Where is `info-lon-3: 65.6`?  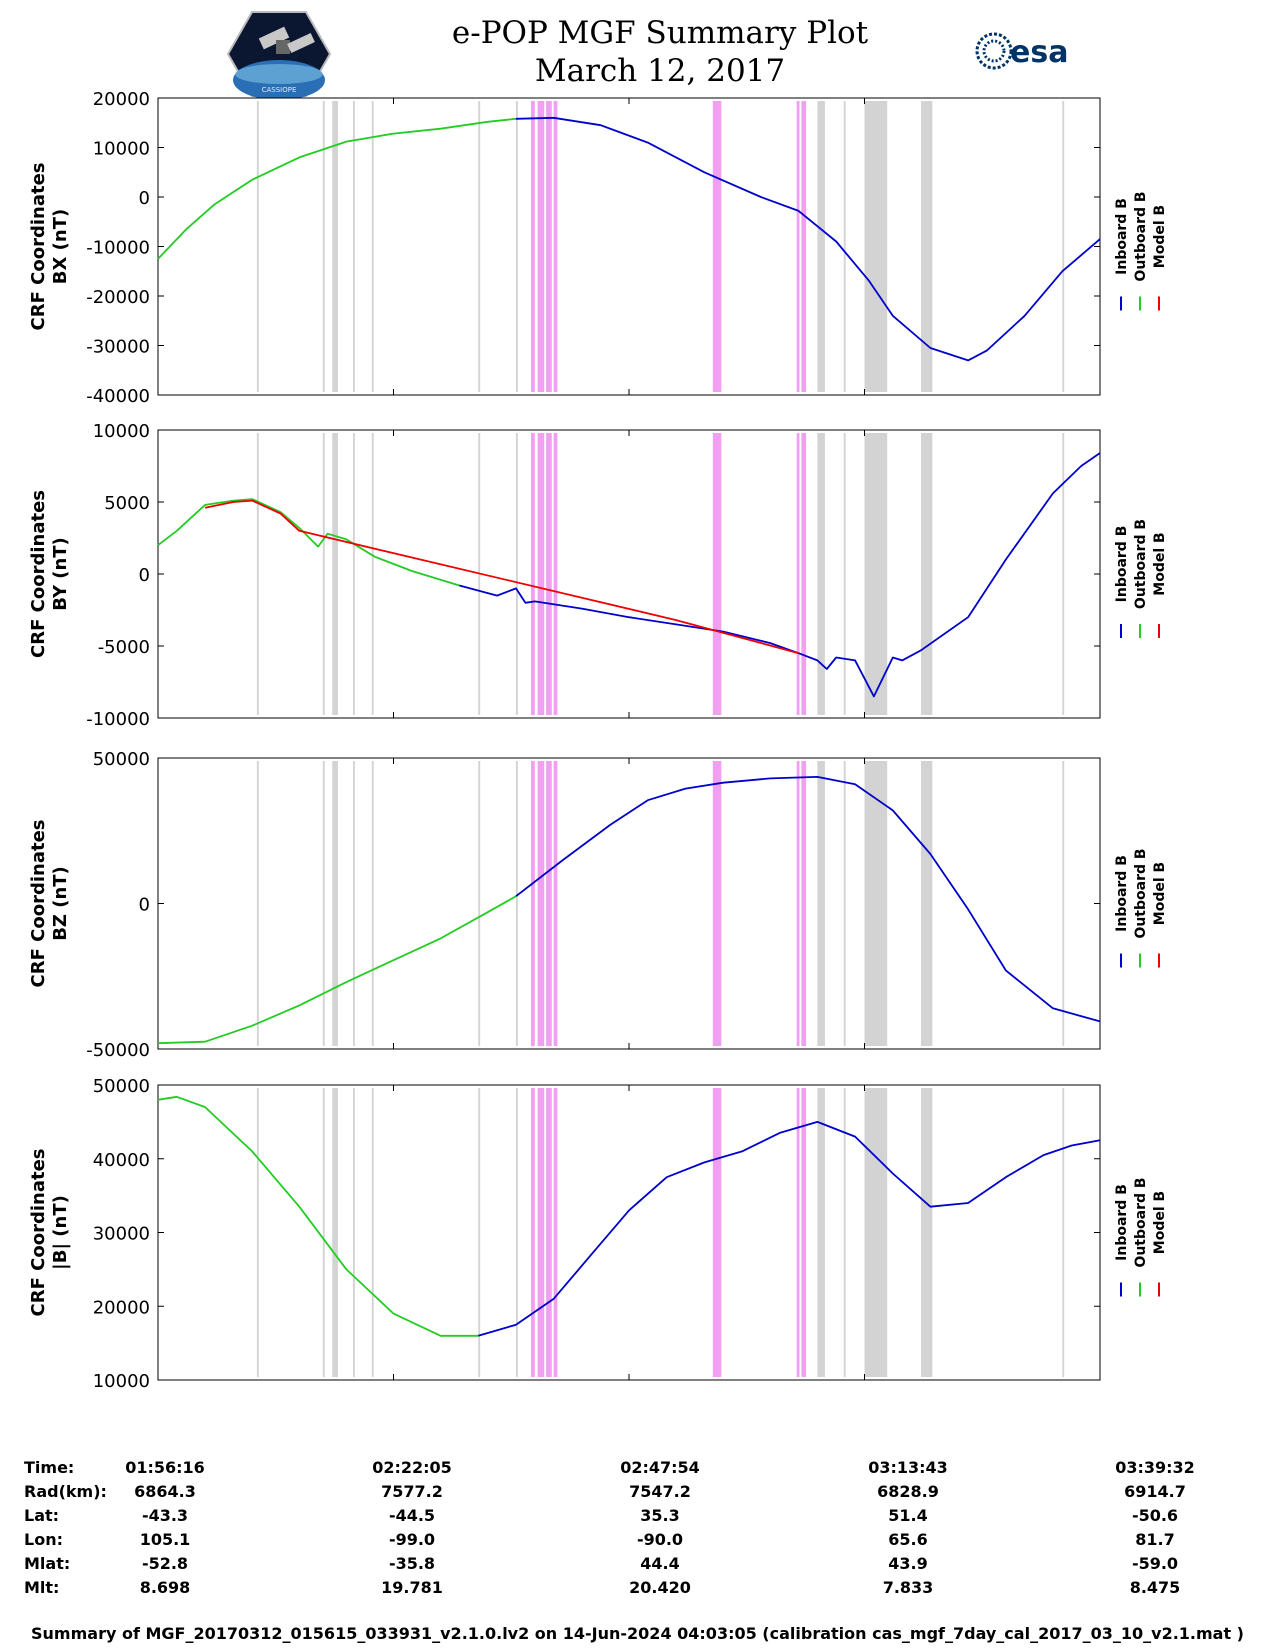 info-lon-3: 65.6 is located at coordinates (908, 1539).